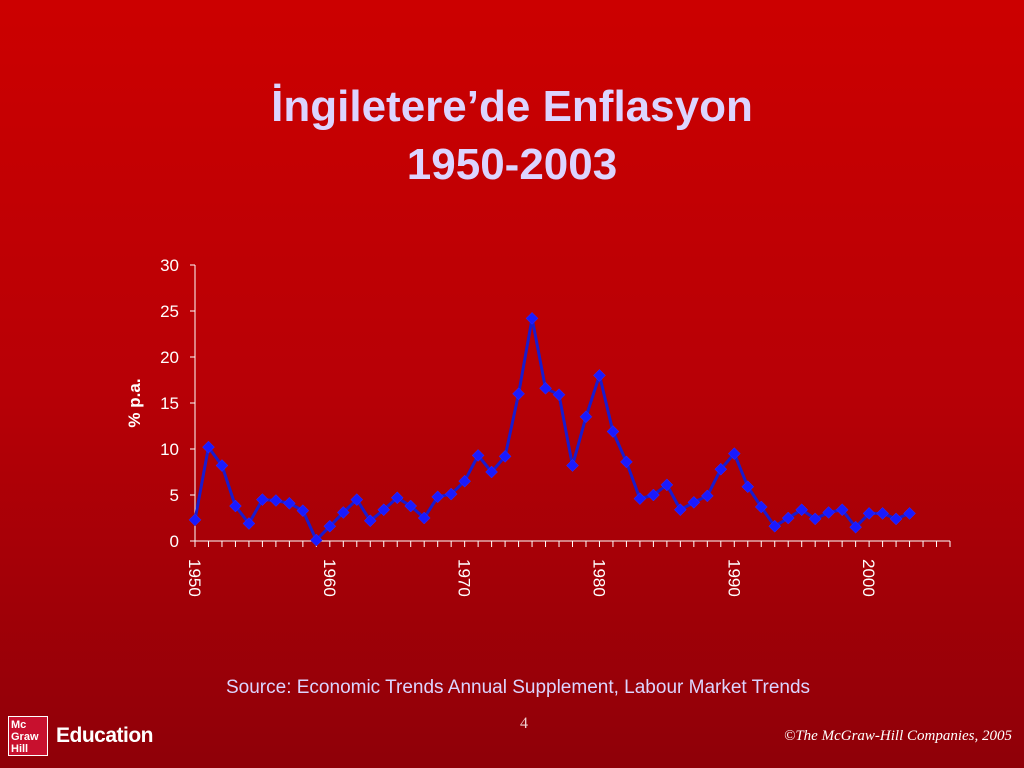 The width and height of the screenshot is (1024, 768). I want to click on logo-wordmark: Education, so click(105, 735).